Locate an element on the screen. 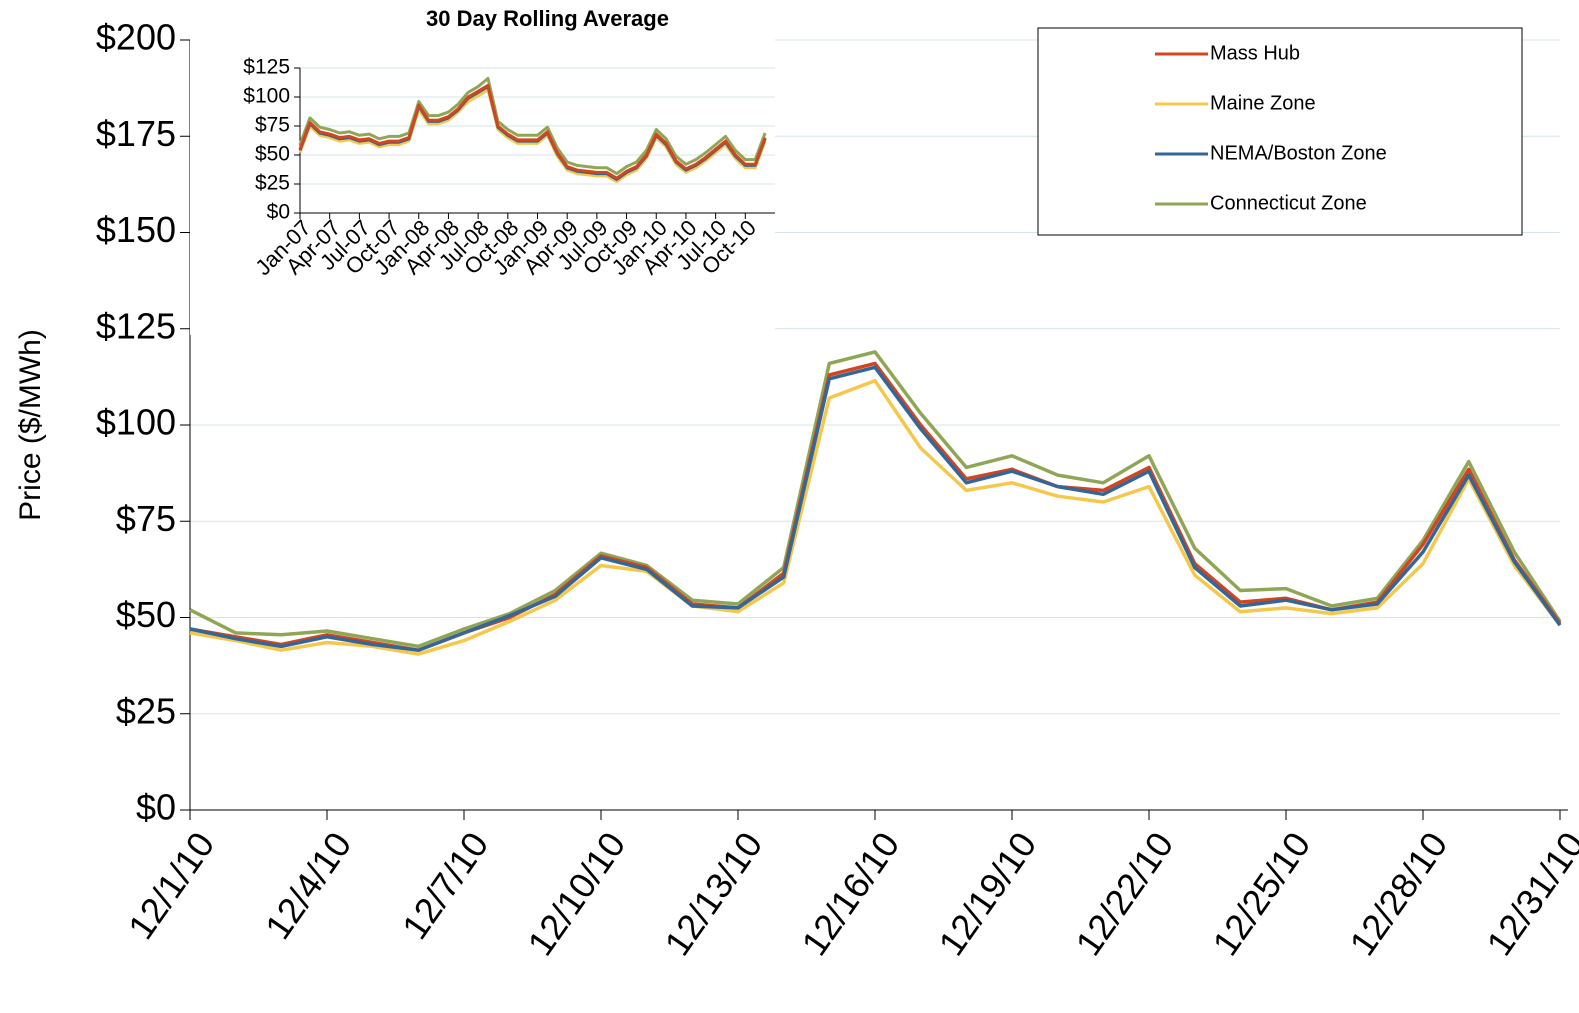 The width and height of the screenshot is (1579, 1013). x-tick-label: 12/16/10 is located at coordinates (850, 894).